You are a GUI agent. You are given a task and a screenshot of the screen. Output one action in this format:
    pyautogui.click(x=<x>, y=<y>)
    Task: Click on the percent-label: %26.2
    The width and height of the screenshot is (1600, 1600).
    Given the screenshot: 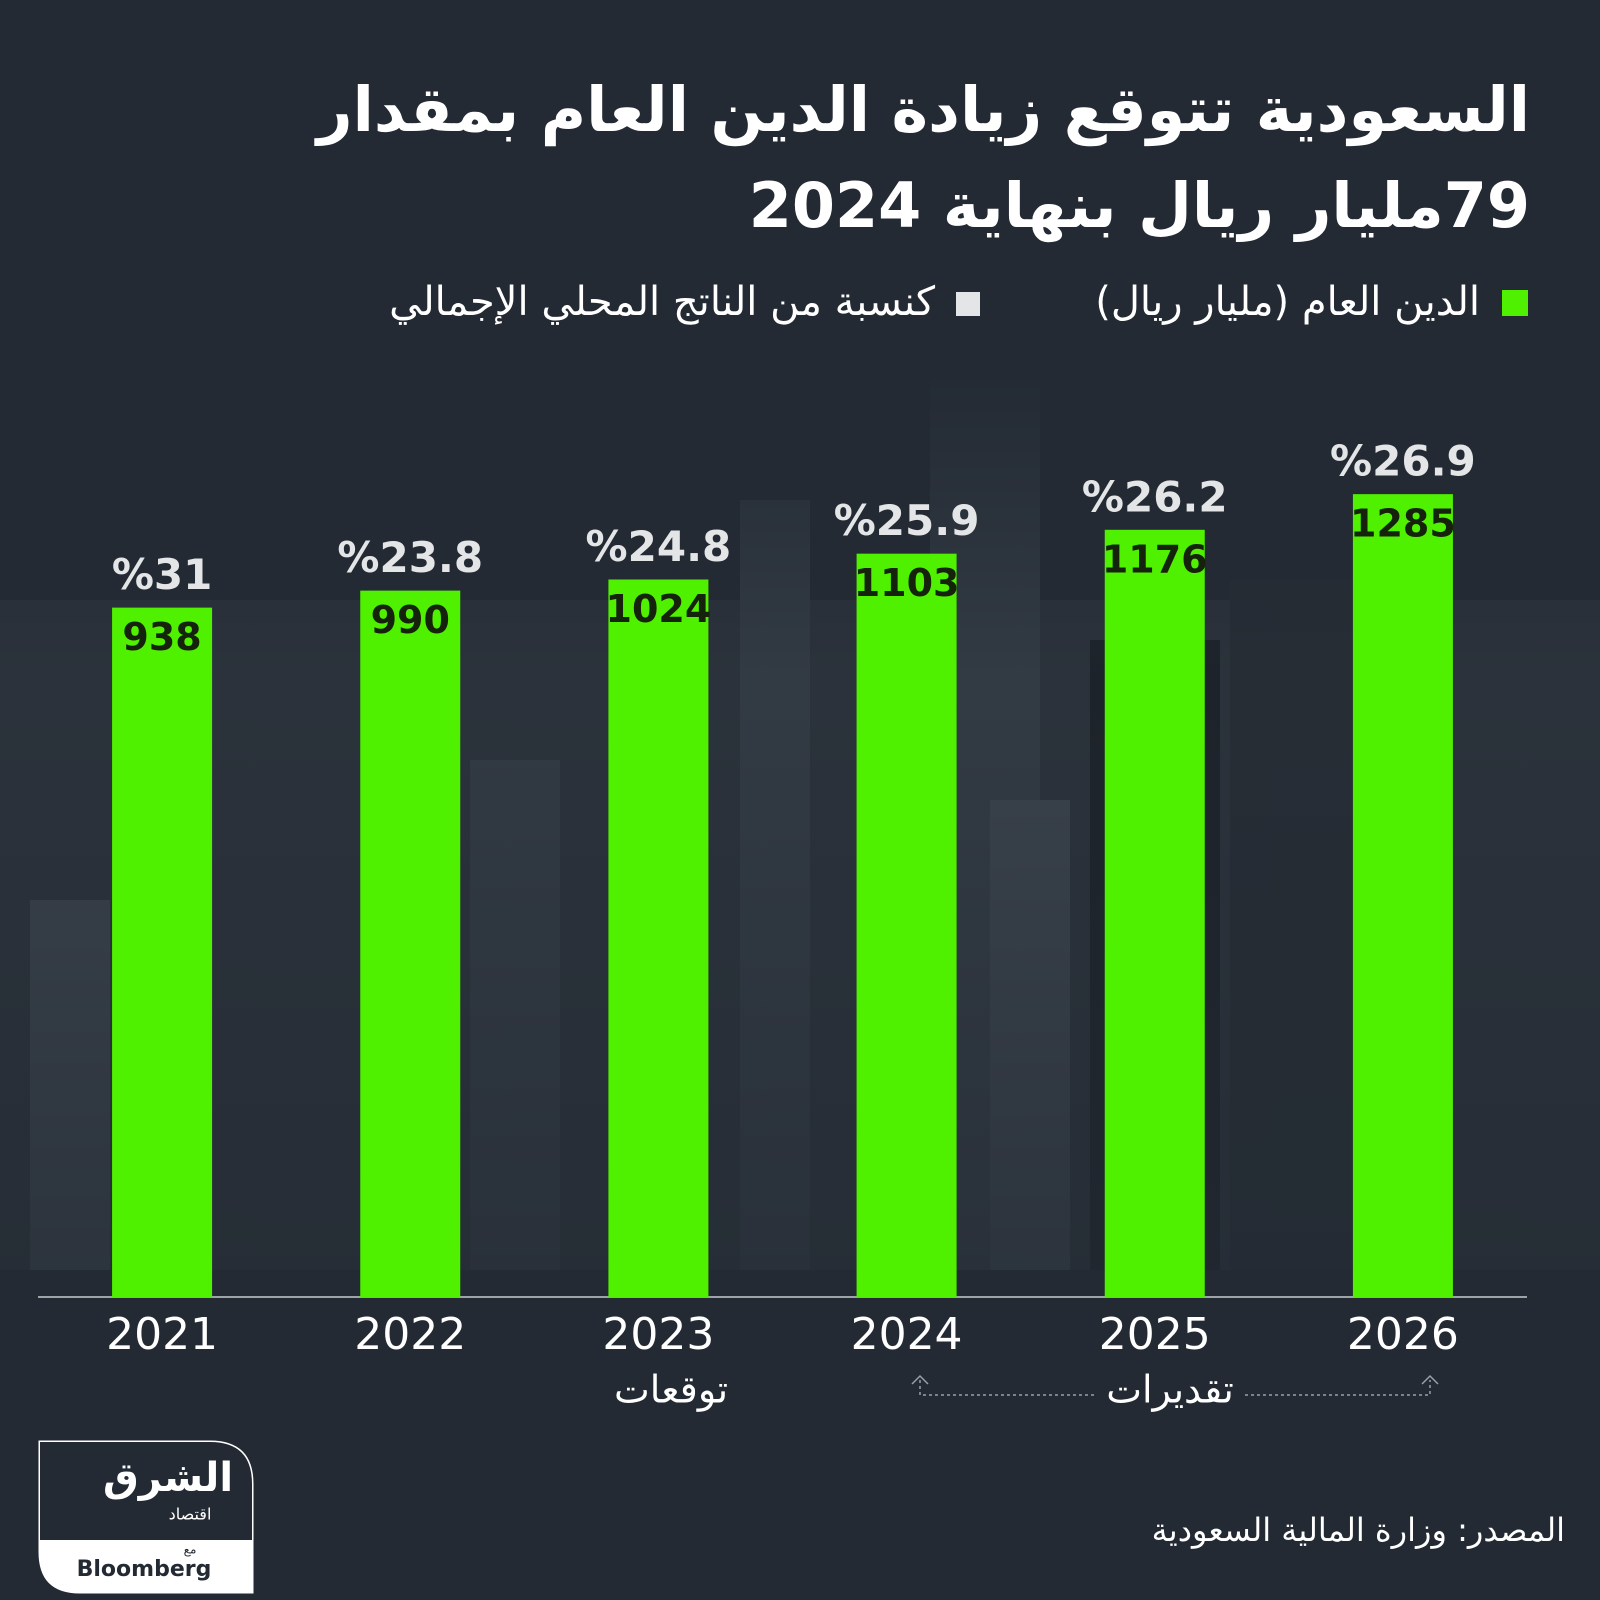 What is the action you would take?
    pyautogui.click(x=1155, y=496)
    